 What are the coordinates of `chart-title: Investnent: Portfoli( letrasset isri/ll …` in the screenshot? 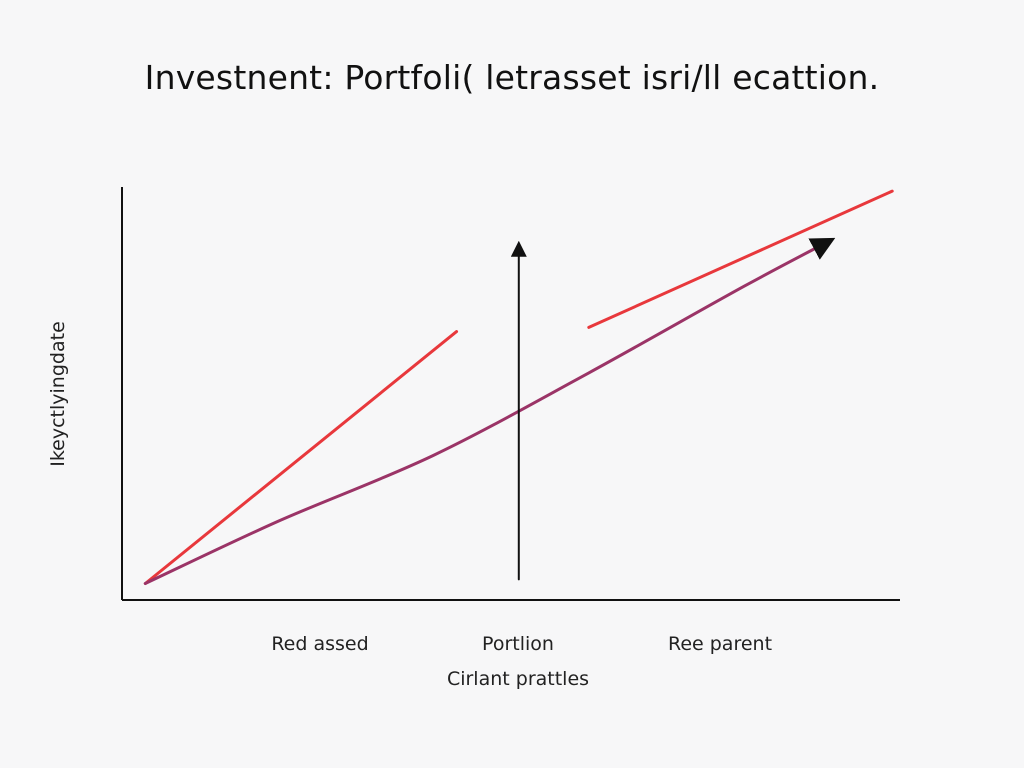 It's located at (512, 77).